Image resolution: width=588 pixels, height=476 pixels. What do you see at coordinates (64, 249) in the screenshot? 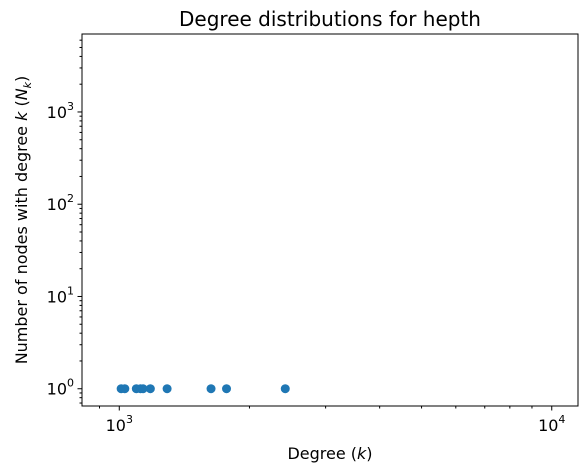
I see `y-axis-ticks: 10⁰ 10¹ 10² 10³` at bounding box center [64, 249].